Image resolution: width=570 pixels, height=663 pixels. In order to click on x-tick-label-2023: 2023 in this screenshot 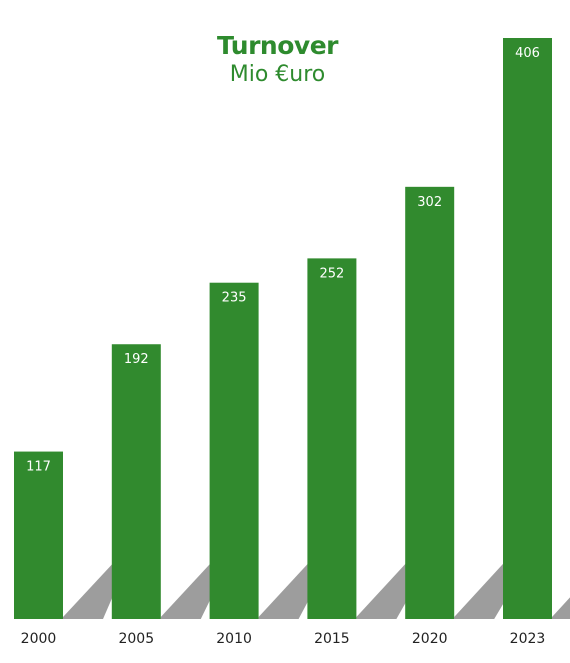, I will do `click(528, 639)`.